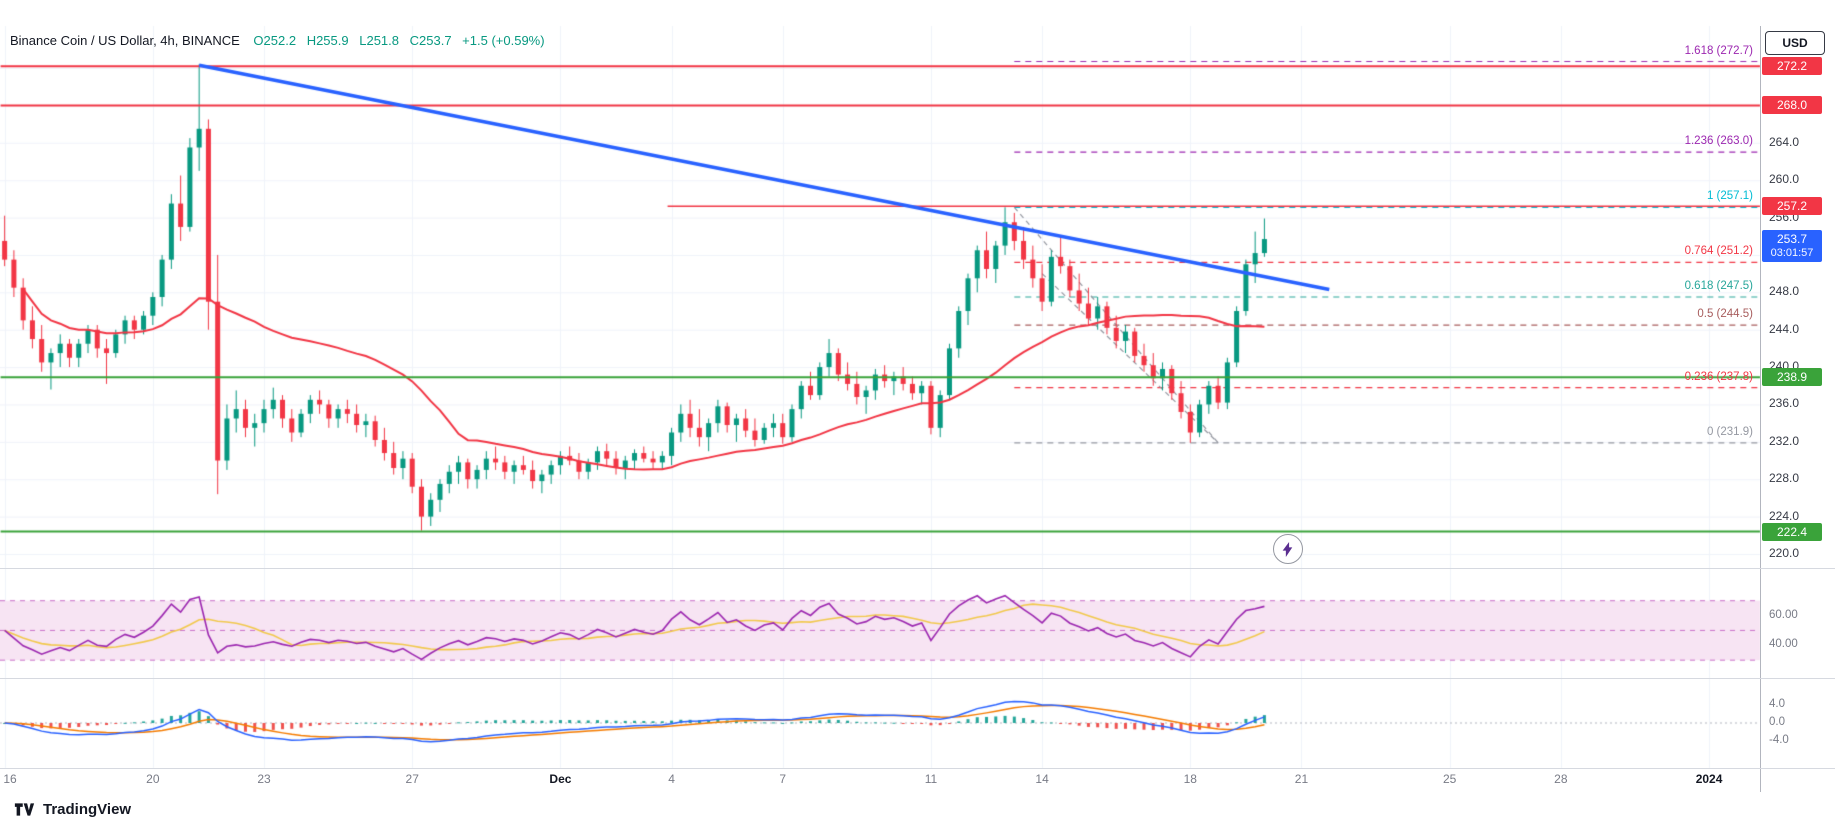  Describe the element at coordinates (24, 809) in the screenshot. I see `tradingview-logo-icon` at that location.